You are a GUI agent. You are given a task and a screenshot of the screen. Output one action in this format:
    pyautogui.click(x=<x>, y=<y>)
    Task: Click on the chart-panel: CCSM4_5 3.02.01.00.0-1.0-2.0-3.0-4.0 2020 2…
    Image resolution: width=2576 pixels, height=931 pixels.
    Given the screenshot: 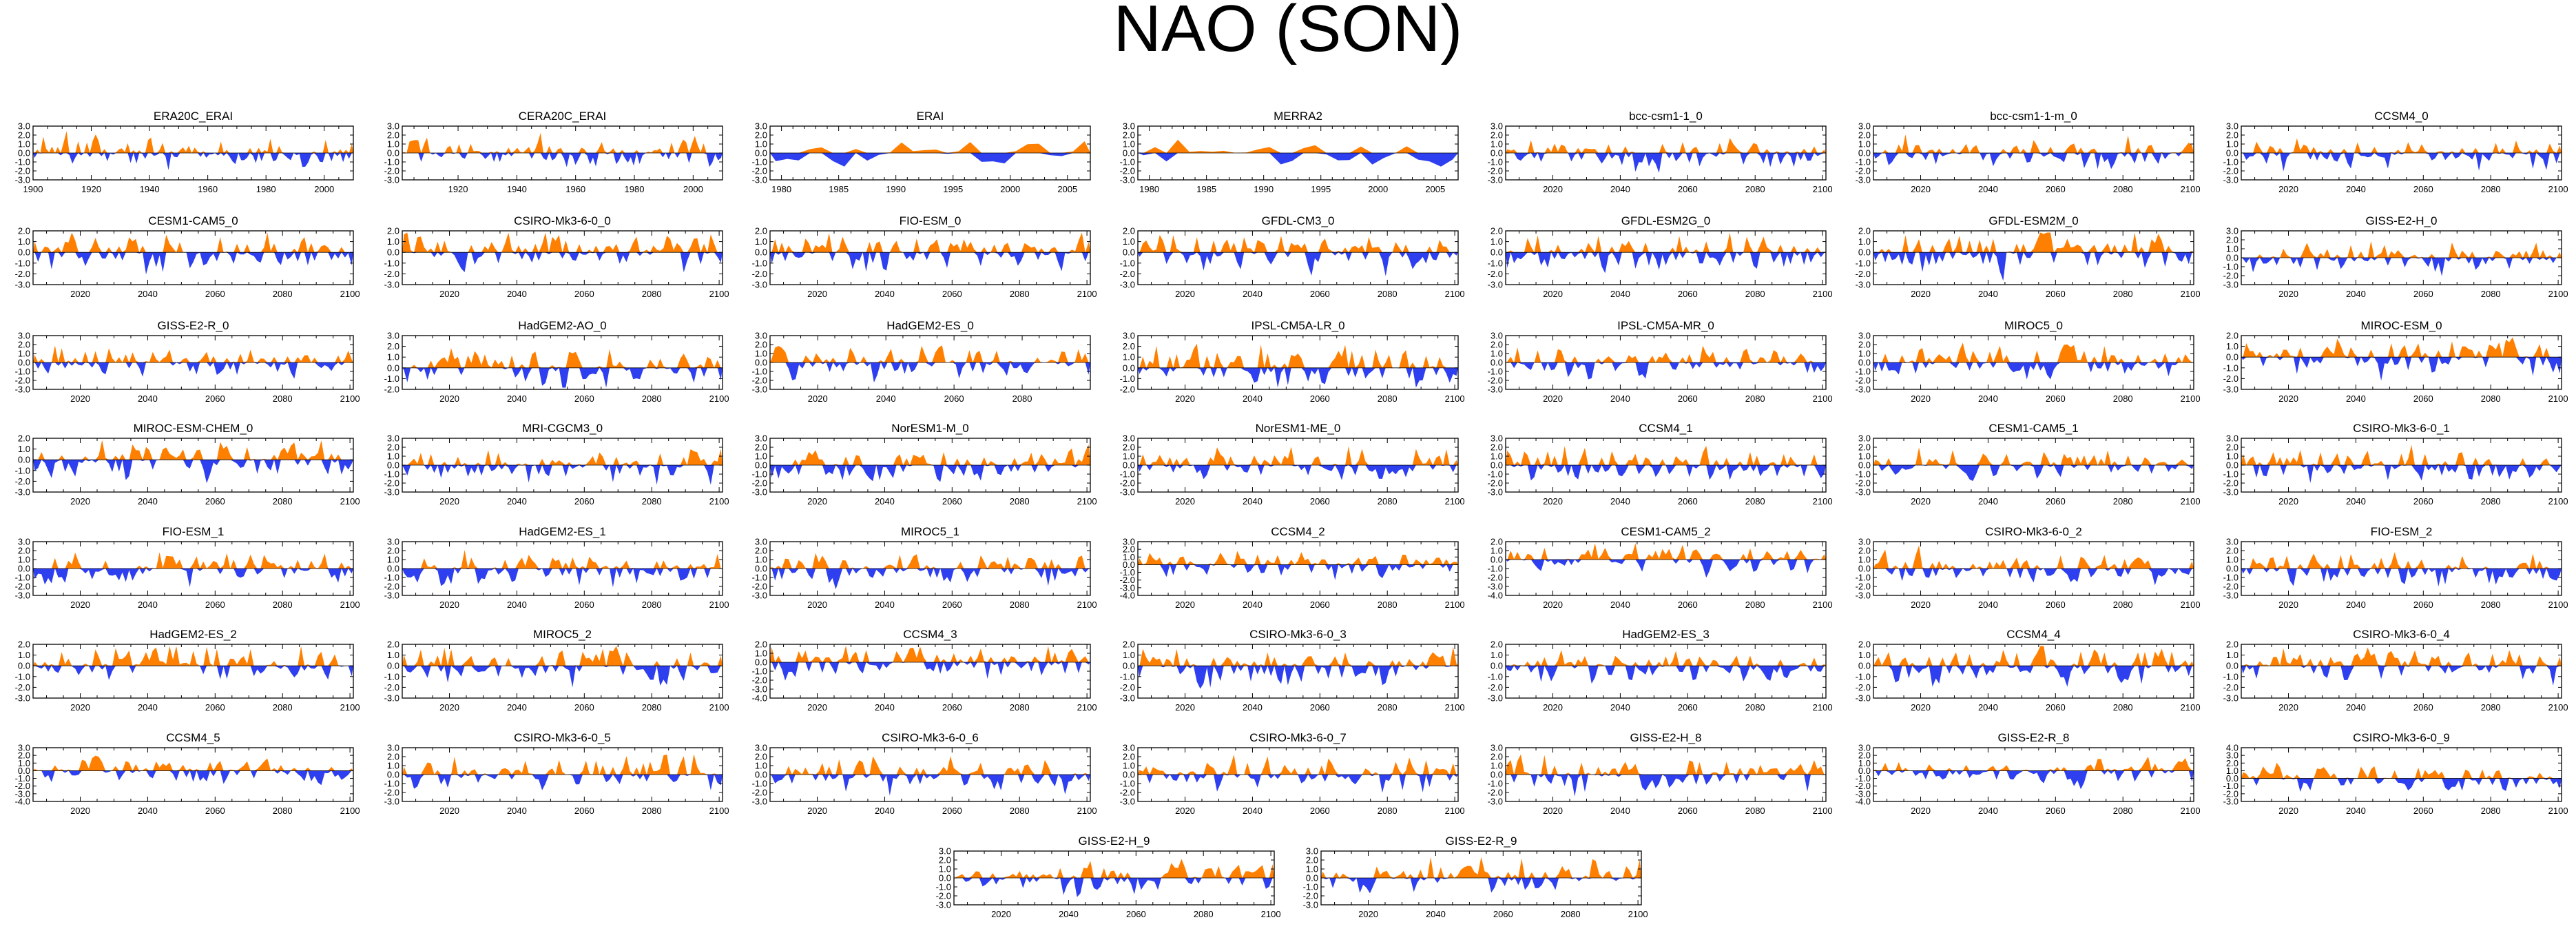 What is the action you would take?
    pyautogui.click(x=187, y=774)
    